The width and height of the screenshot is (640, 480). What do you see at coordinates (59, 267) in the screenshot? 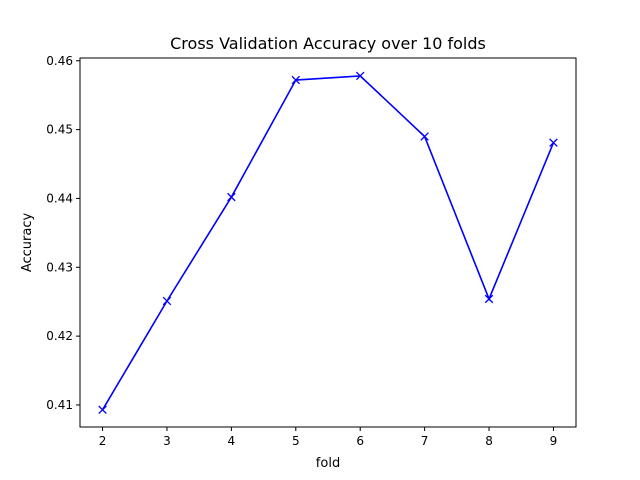
I see `y-tick-label: 0.43` at bounding box center [59, 267].